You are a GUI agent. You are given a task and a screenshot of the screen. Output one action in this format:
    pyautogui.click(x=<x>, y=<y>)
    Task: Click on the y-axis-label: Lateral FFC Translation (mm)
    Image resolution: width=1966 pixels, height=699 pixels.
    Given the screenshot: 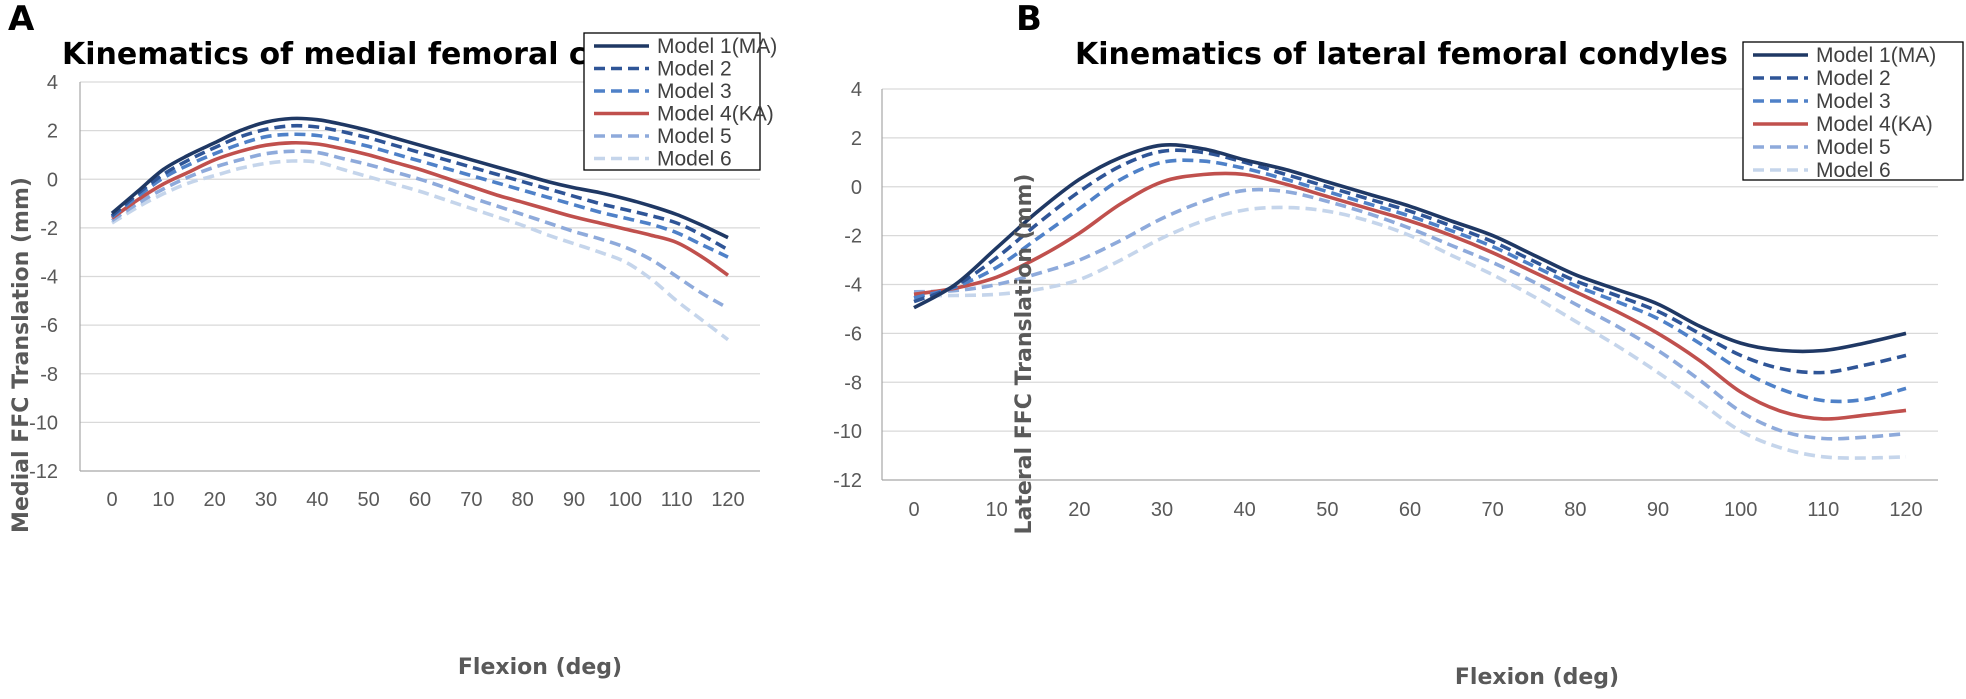 What is the action you would take?
    pyautogui.click(x=1024, y=354)
    